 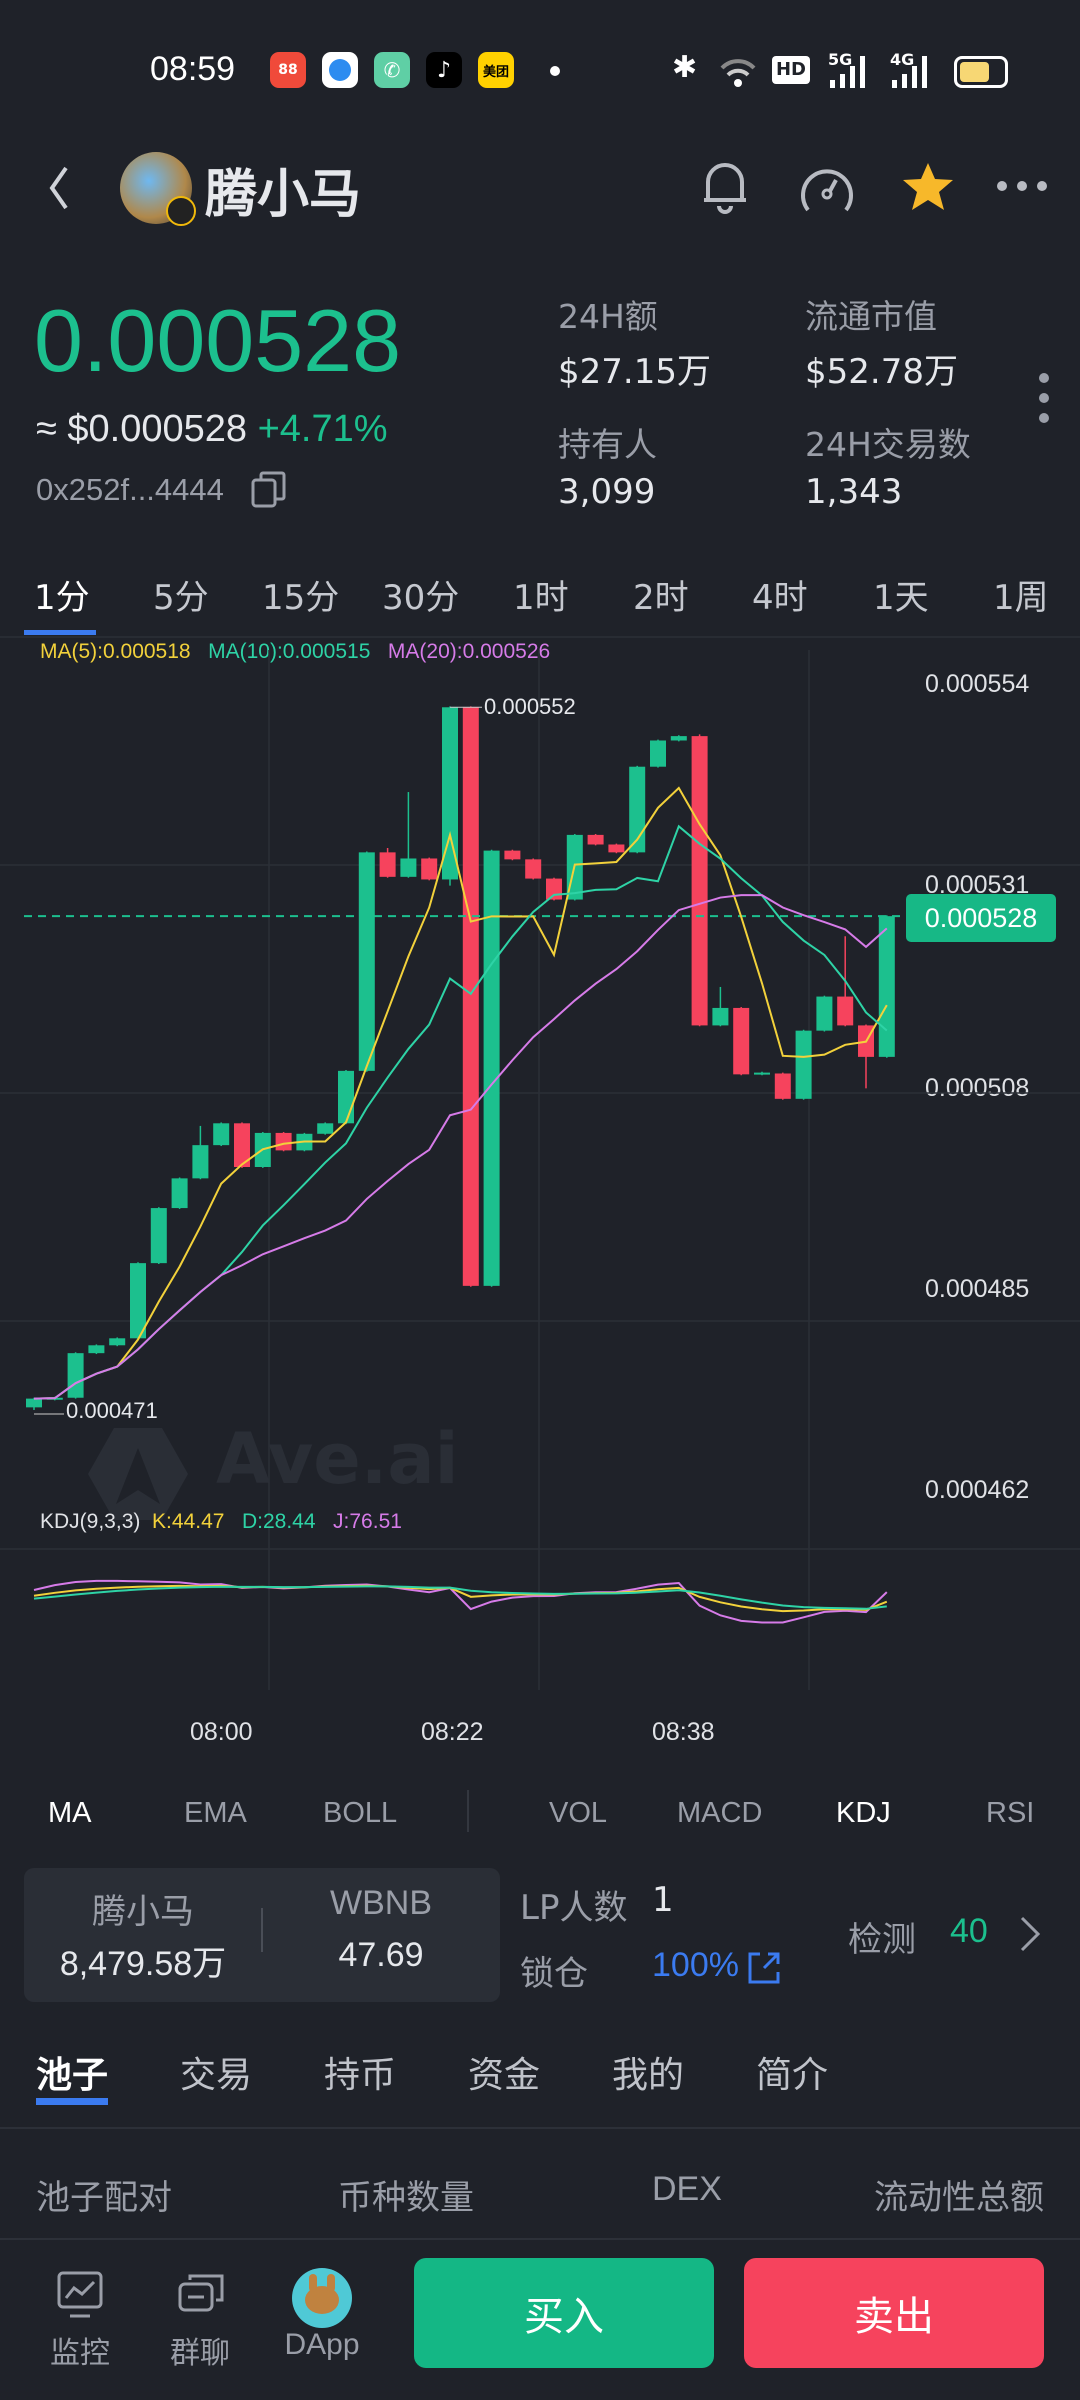 I want to click on timeframe-5m: 5分, so click(x=181, y=598).